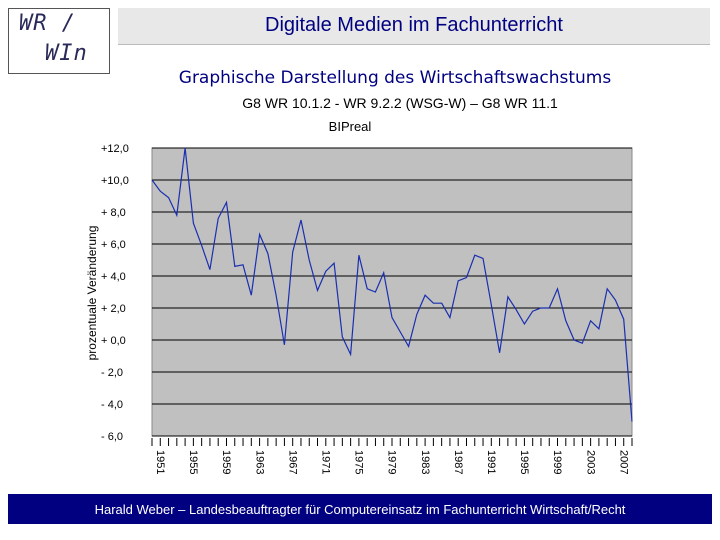 Image resolution: width=720 pixels, height=540 pixels. Describe the element at coordinates (47, 23) in the screenshot. I see `logo-line-1: WR /` at that location.